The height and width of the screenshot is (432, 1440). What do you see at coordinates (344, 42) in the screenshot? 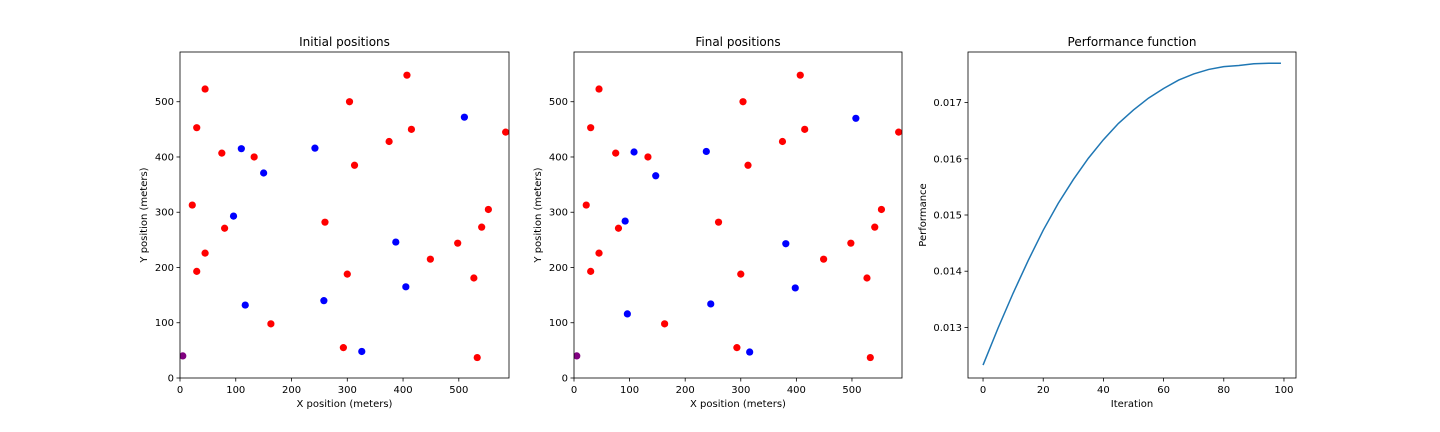
I see `chart-title: Initial positions` at bounding box center [344, 42].